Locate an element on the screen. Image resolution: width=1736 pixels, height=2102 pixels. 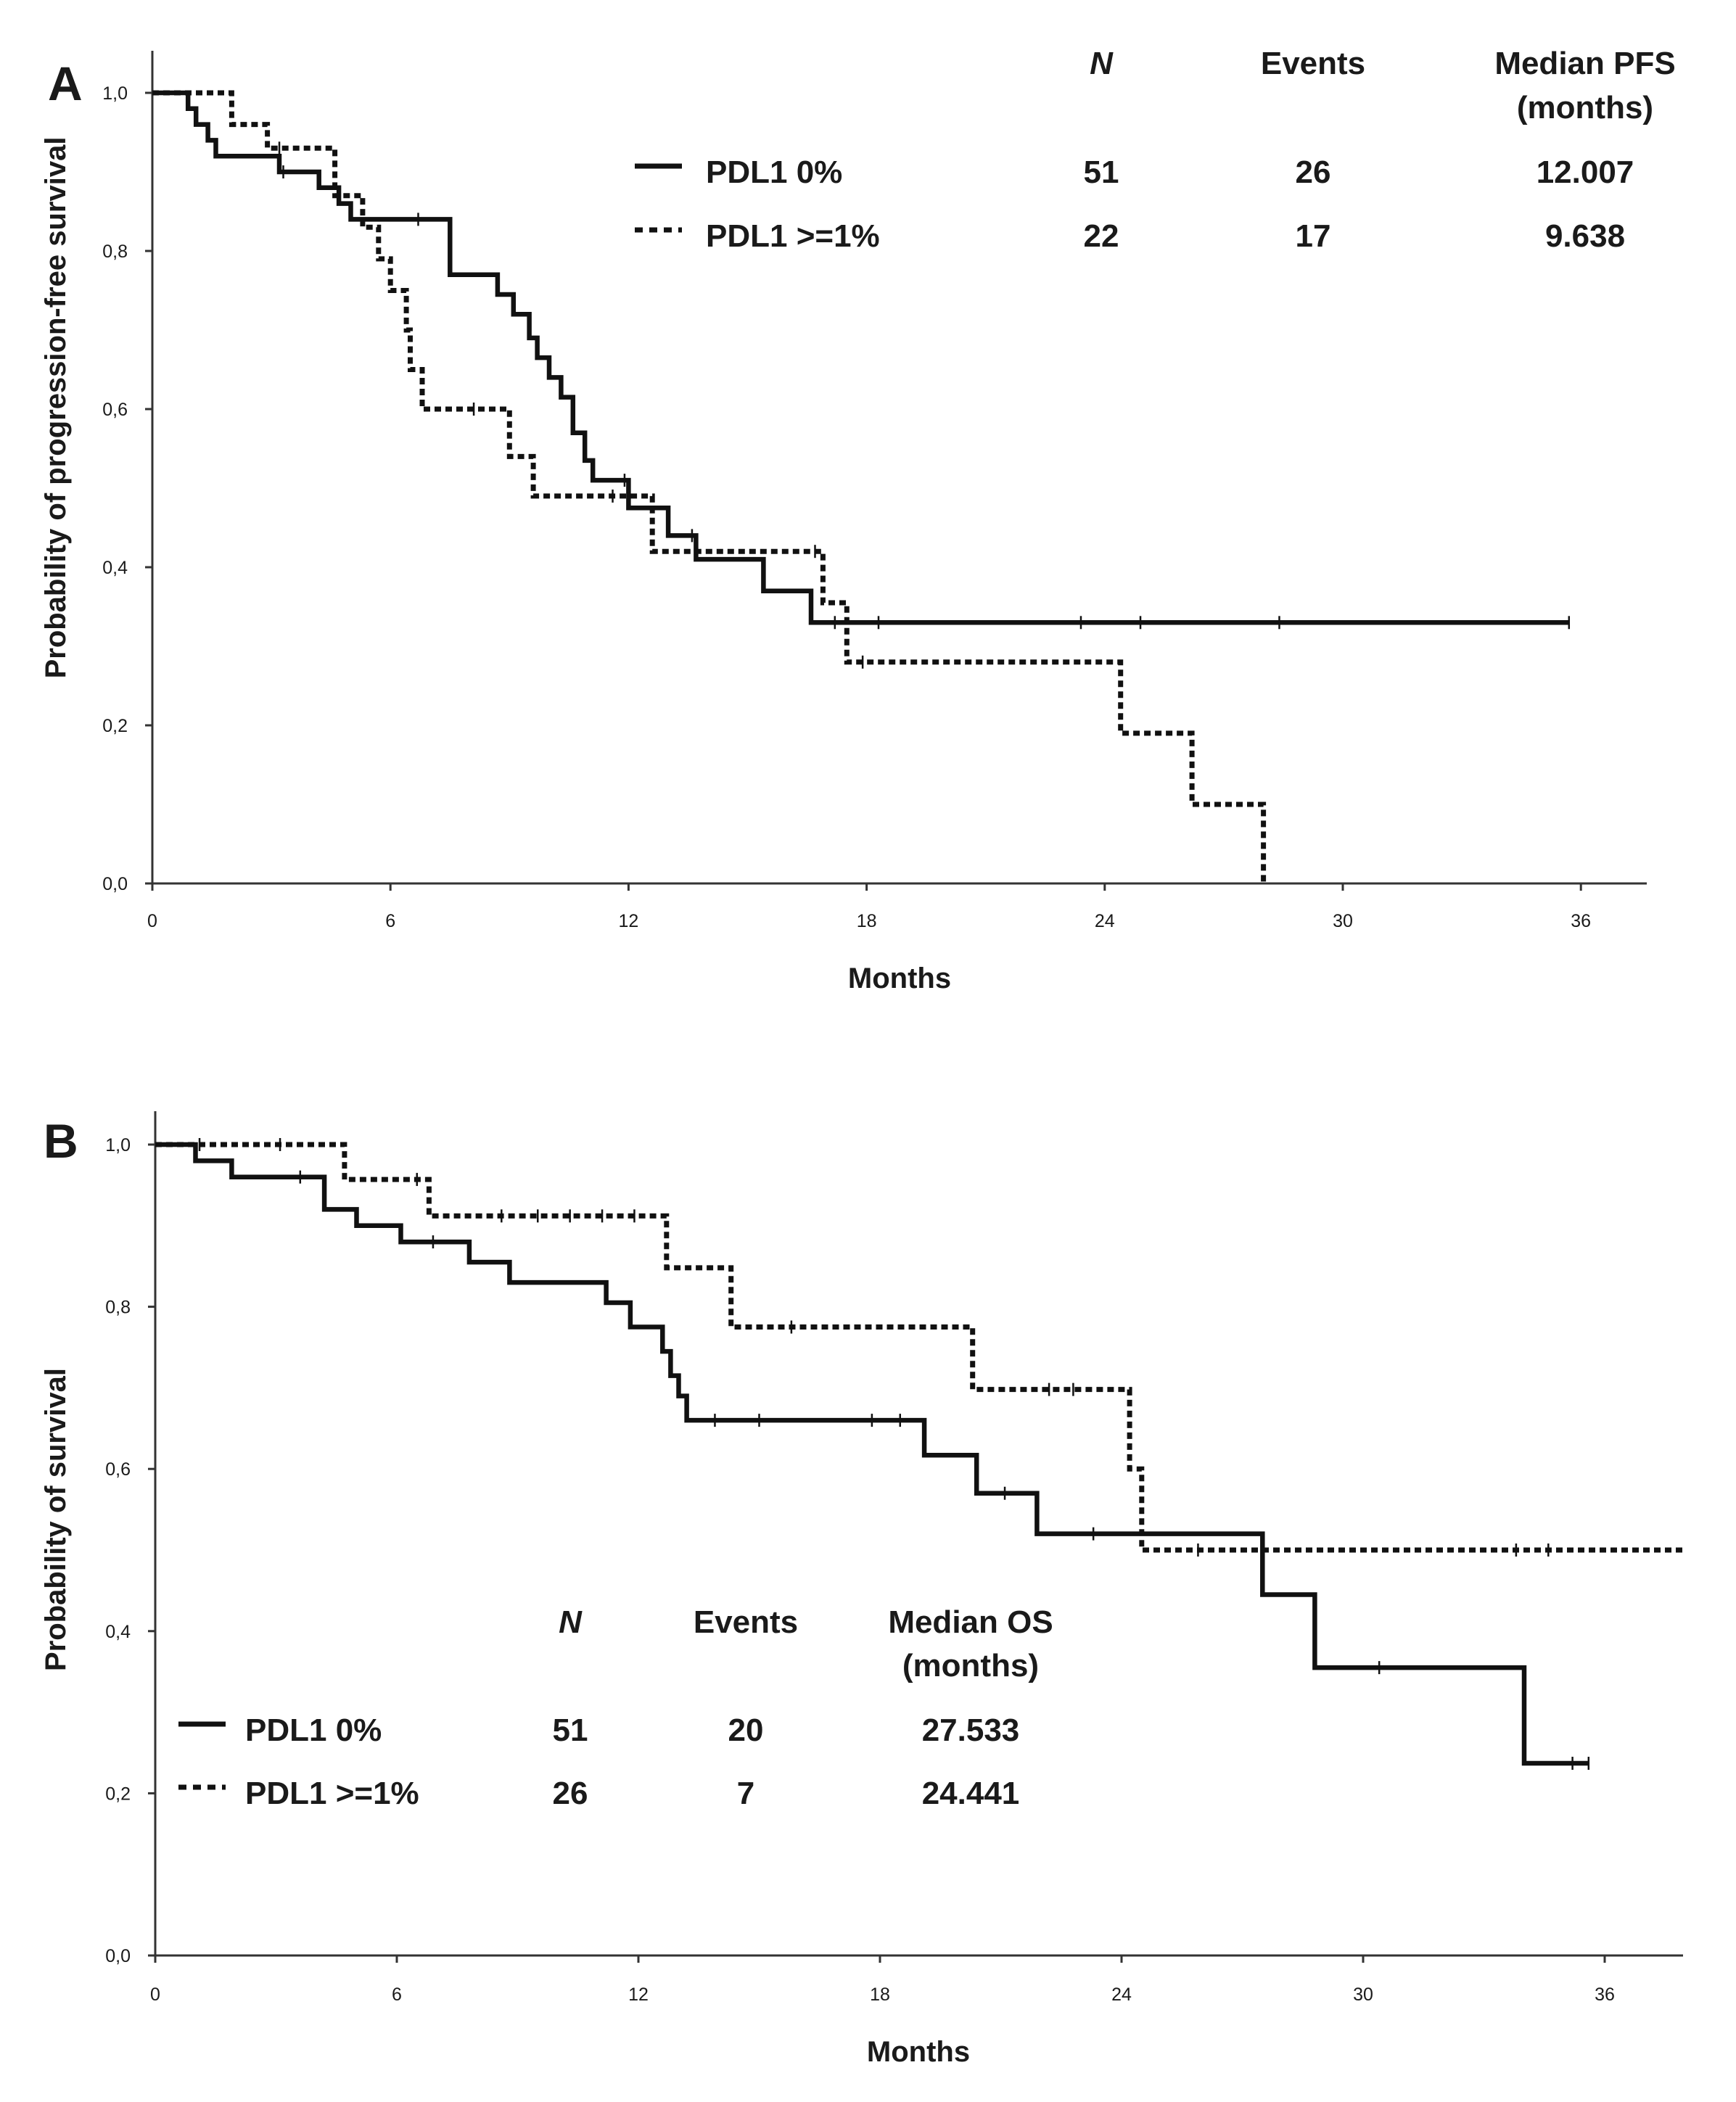
panel-b-y-tick-label: 0,8 is located at coordinates (118, 1308).